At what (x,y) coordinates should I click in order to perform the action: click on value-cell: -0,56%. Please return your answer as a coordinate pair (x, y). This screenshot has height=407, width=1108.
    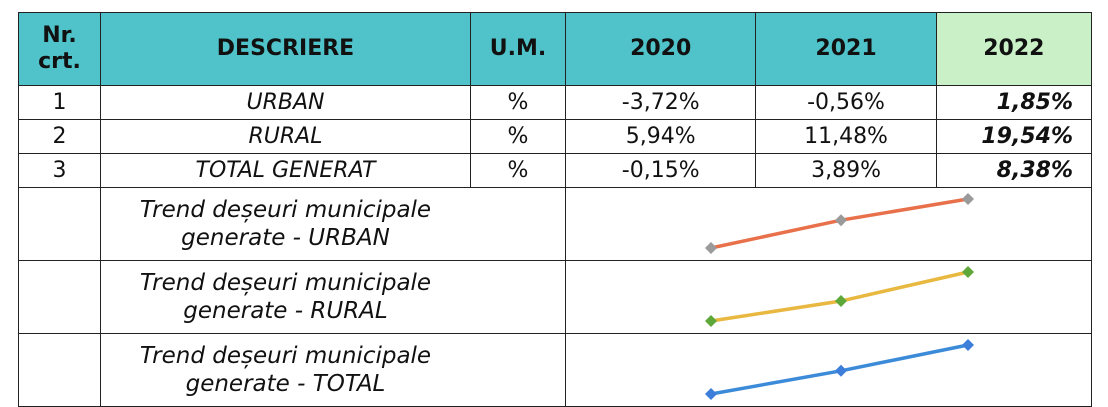
    Looking at the image, I should click on (846, 102).